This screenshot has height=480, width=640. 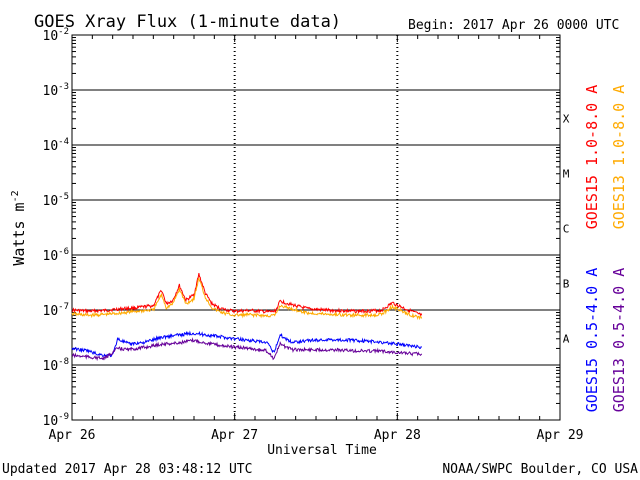 I want to click on svg-text: Watts m-2, so click(x=19, y=227).